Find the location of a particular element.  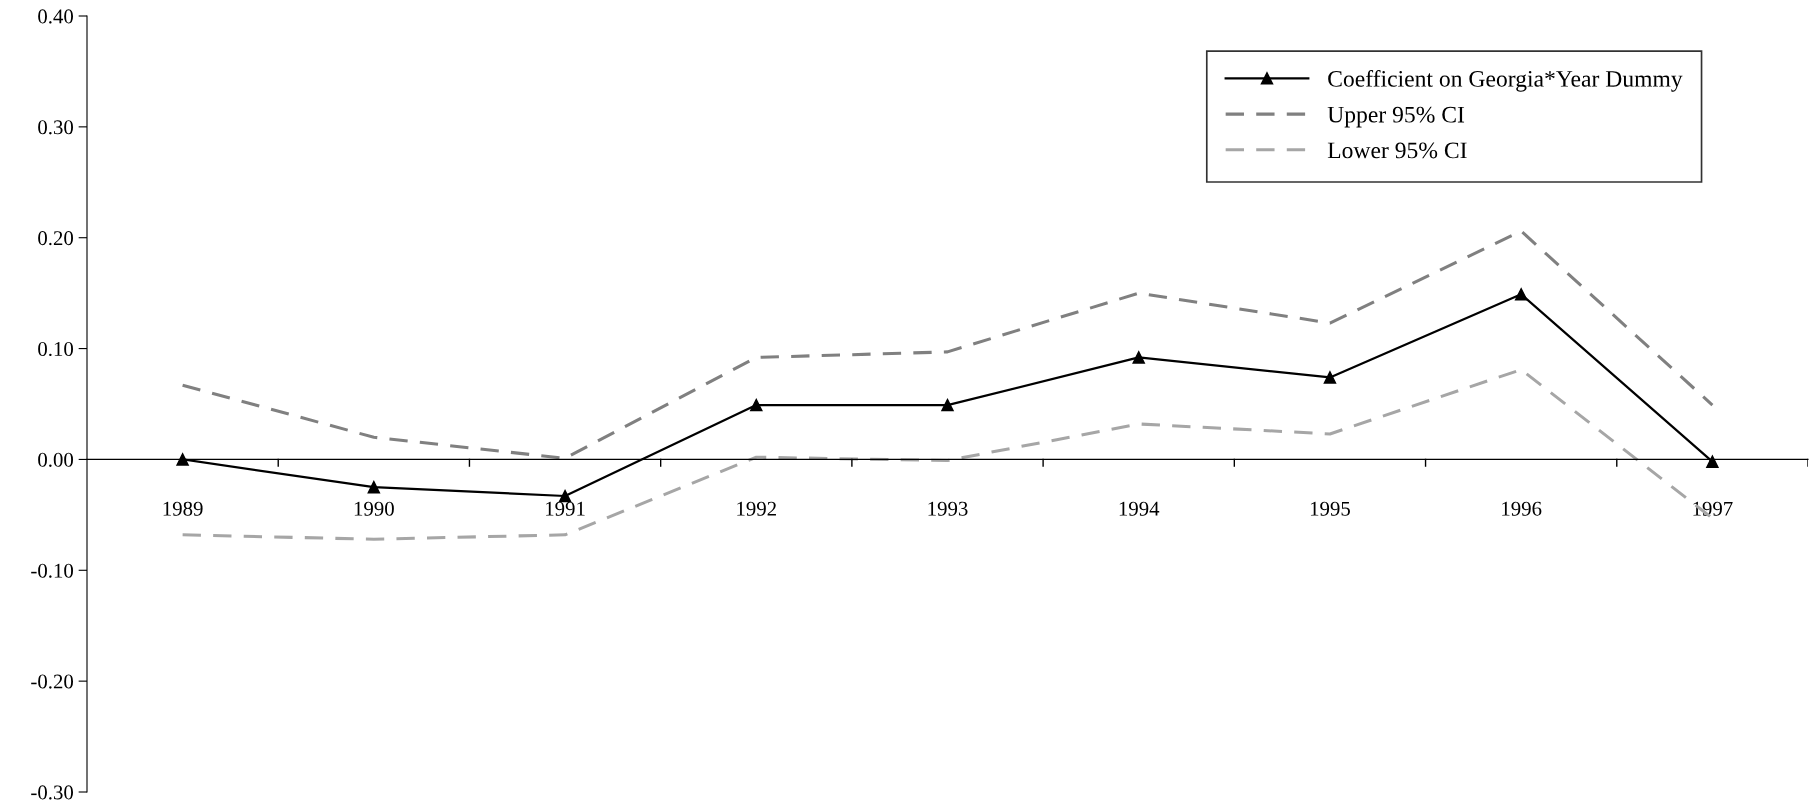

y-tick-label: 0.20 is located at coordinates (56, 238).